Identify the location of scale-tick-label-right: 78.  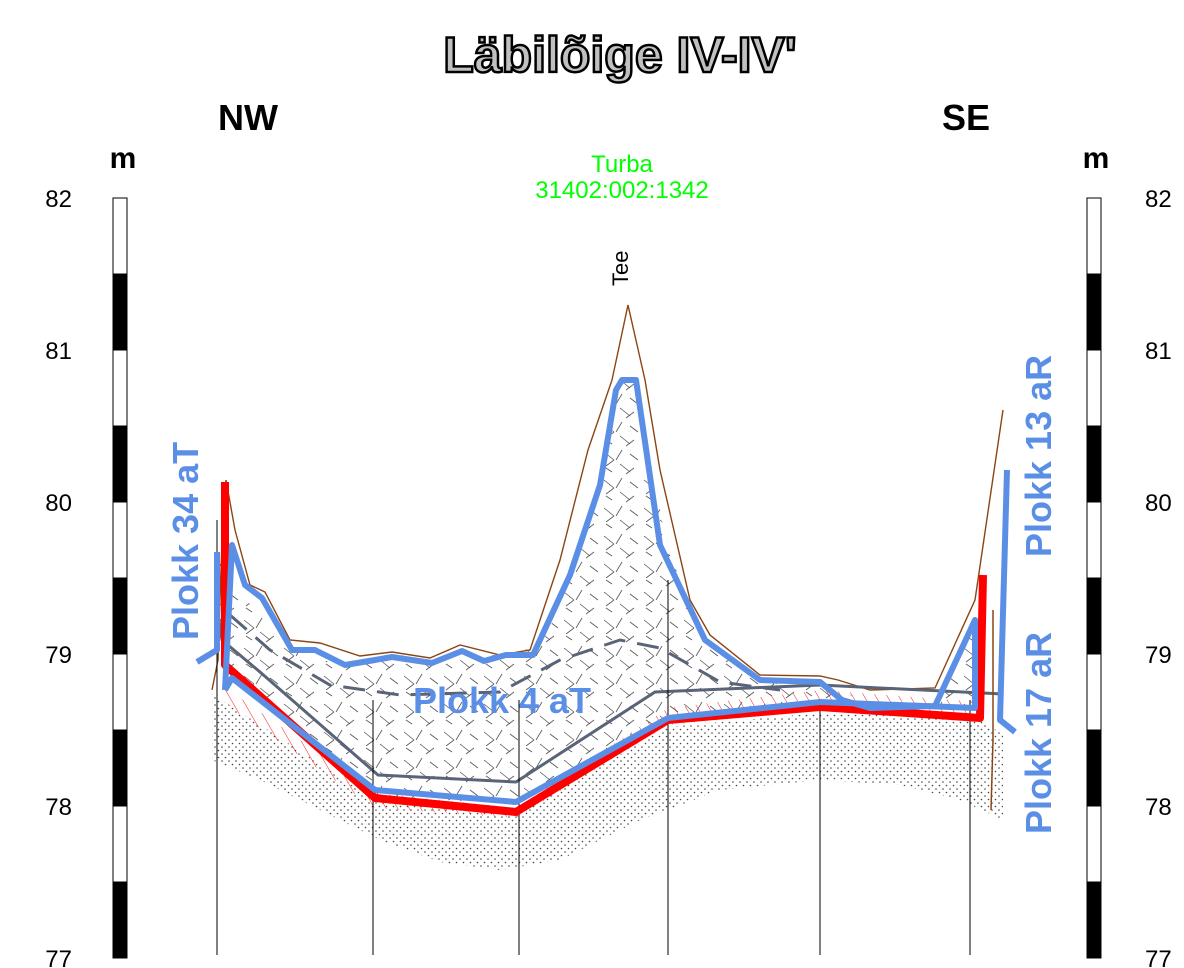
(1158, 807).